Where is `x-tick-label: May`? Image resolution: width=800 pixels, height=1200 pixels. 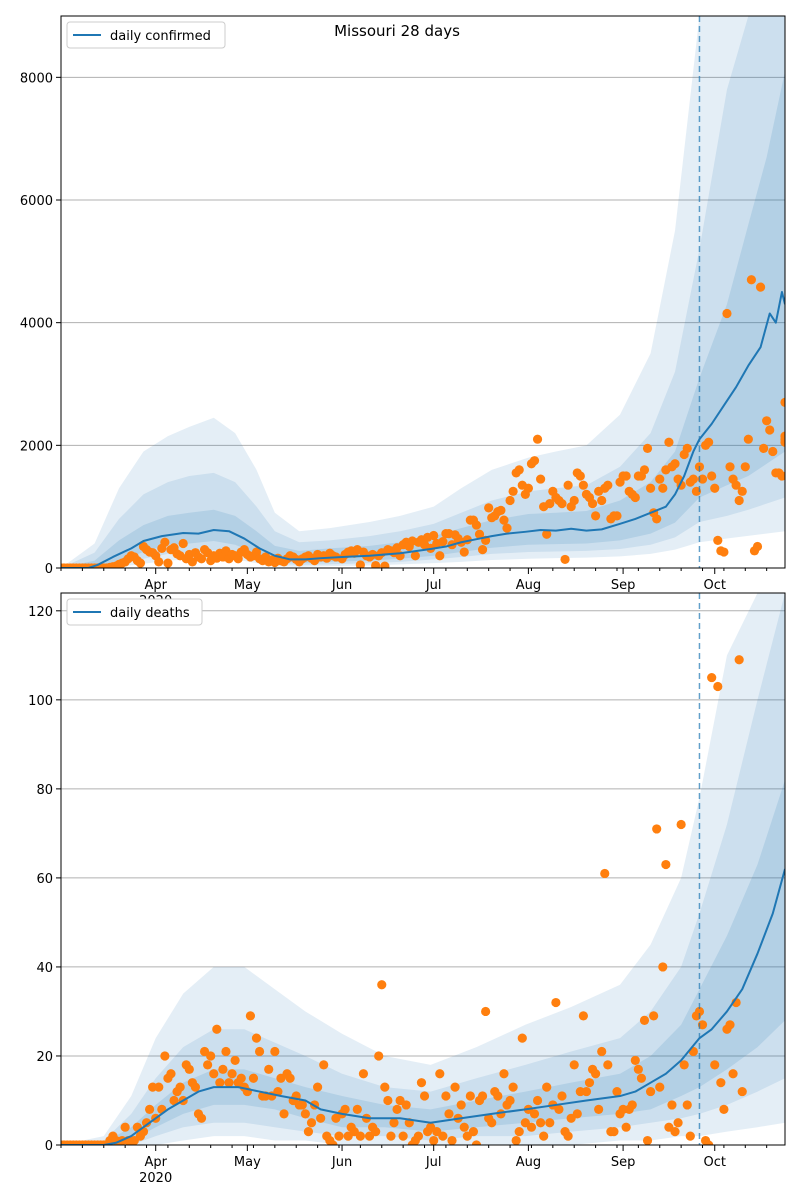 x-tick-label: May is located at coordinates (247, 585).